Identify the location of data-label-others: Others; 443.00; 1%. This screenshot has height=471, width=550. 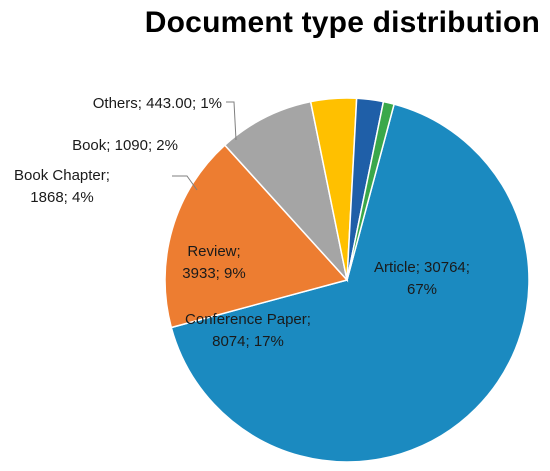
(157, 103).